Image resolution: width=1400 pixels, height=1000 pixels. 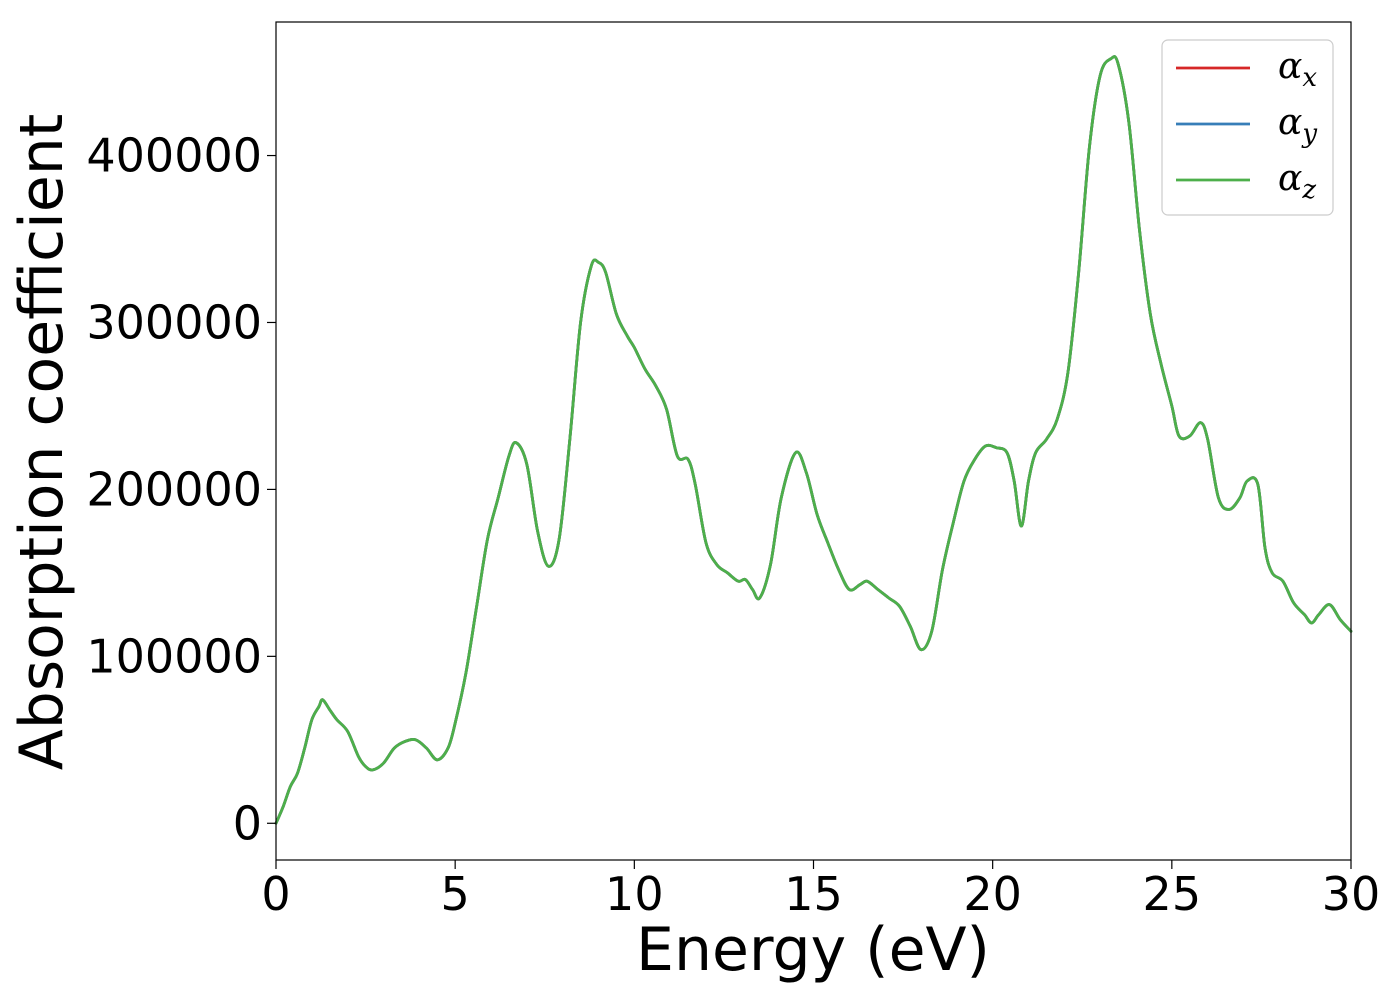 I want to click on legend-label-z: αz, so click(x=1297, y=181).